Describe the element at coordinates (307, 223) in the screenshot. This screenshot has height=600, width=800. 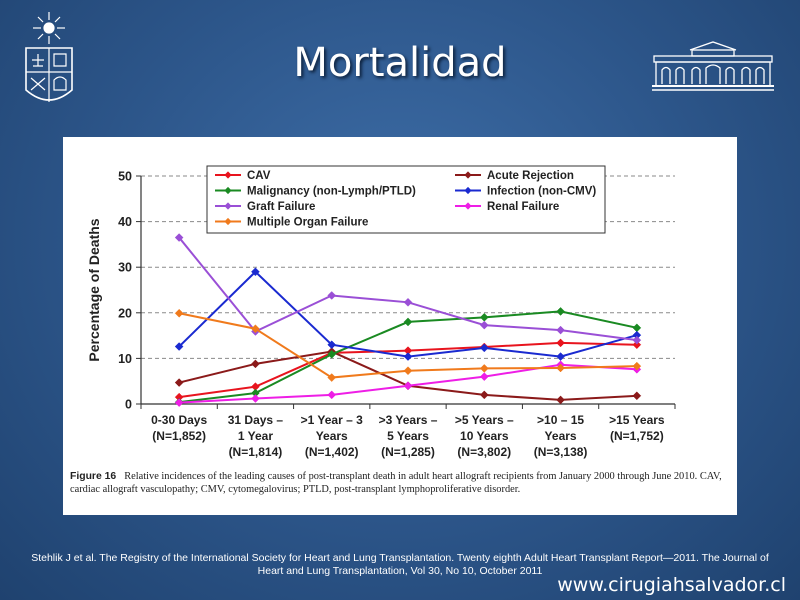
I see `legend-entry-label: Multiple Organ Failure` at that location.